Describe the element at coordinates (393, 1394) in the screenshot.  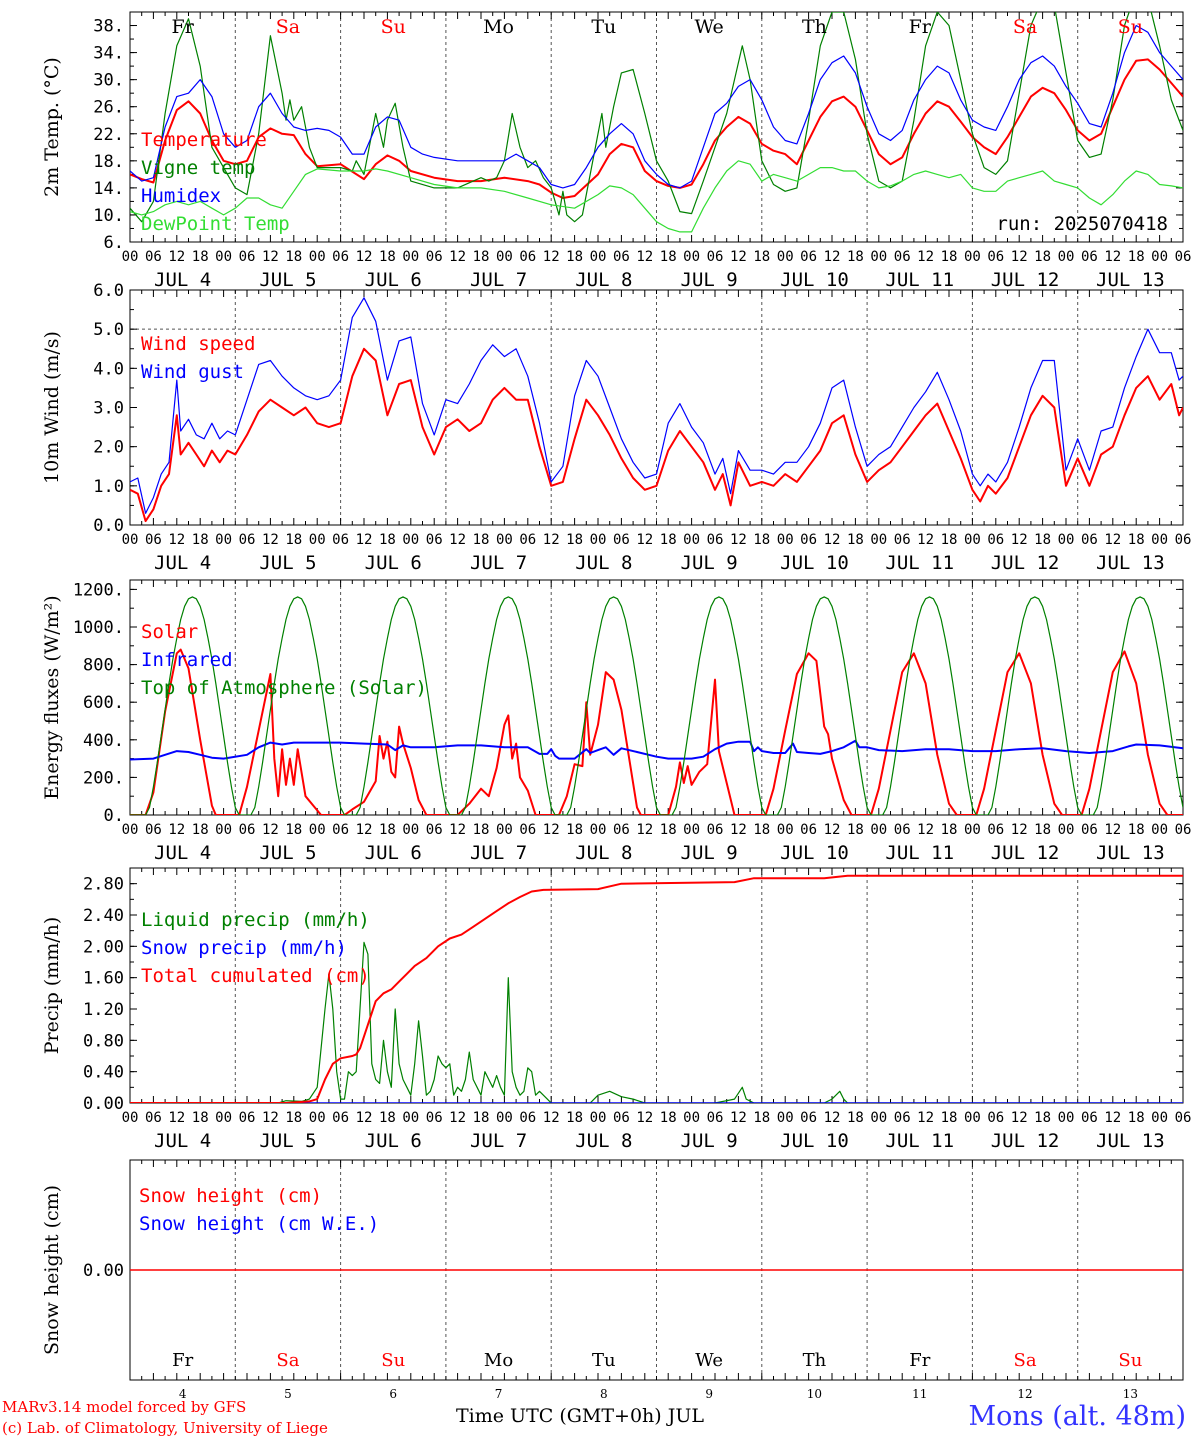
I see `day-number: 6` at that location.